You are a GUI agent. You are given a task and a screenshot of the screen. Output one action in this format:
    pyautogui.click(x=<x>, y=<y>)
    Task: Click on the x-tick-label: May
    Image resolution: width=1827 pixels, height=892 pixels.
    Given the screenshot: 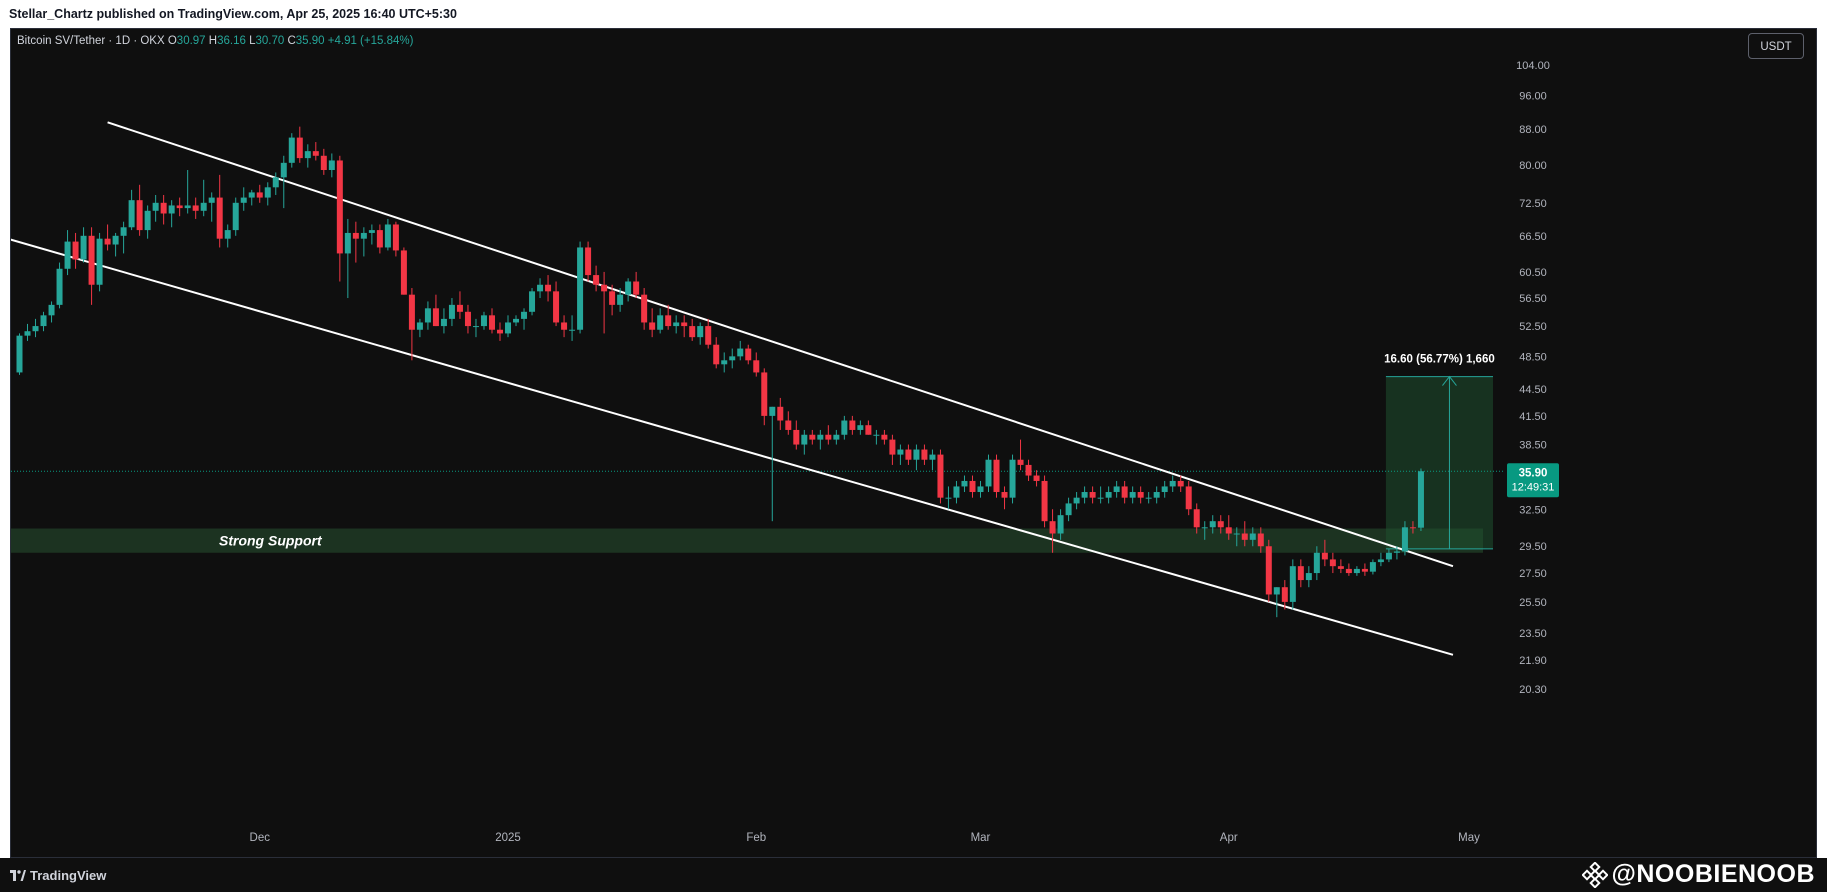 What is the action you would take?
    pyautogui.click(x=1469, y=838)
    